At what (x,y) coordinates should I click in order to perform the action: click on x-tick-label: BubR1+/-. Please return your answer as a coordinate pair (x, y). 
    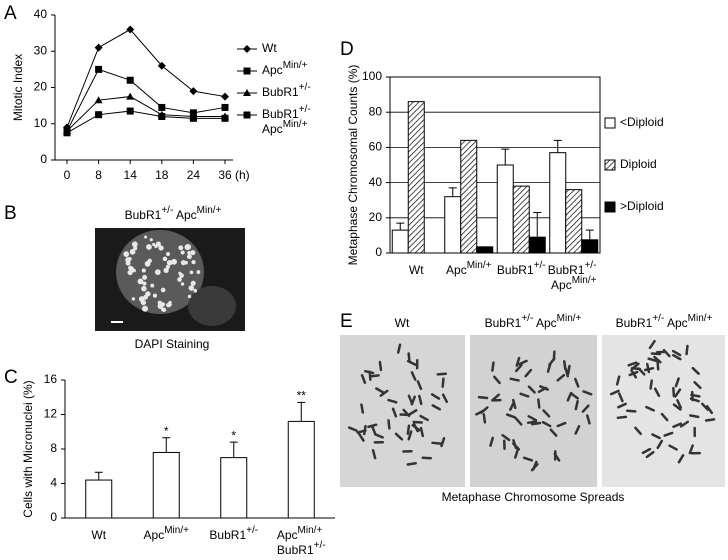
    Looking at the image, I should click on (521, 268).